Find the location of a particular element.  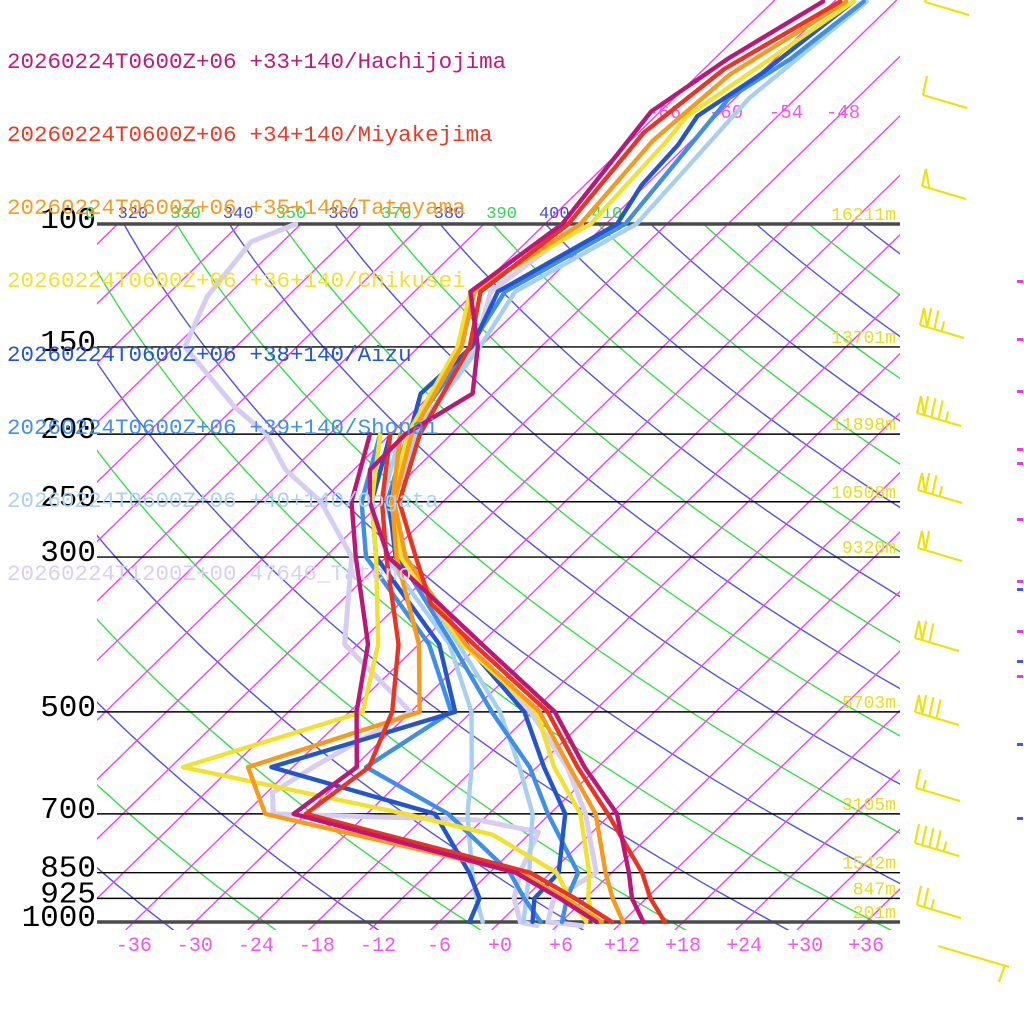

svg-text: 320 is located at coordinates (133, 214).